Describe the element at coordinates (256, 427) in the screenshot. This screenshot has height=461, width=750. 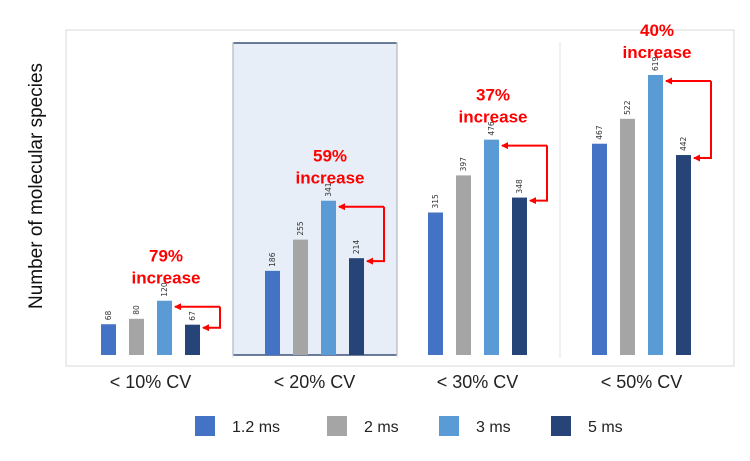
I see `legend-label: 1.2 ms` at that location.